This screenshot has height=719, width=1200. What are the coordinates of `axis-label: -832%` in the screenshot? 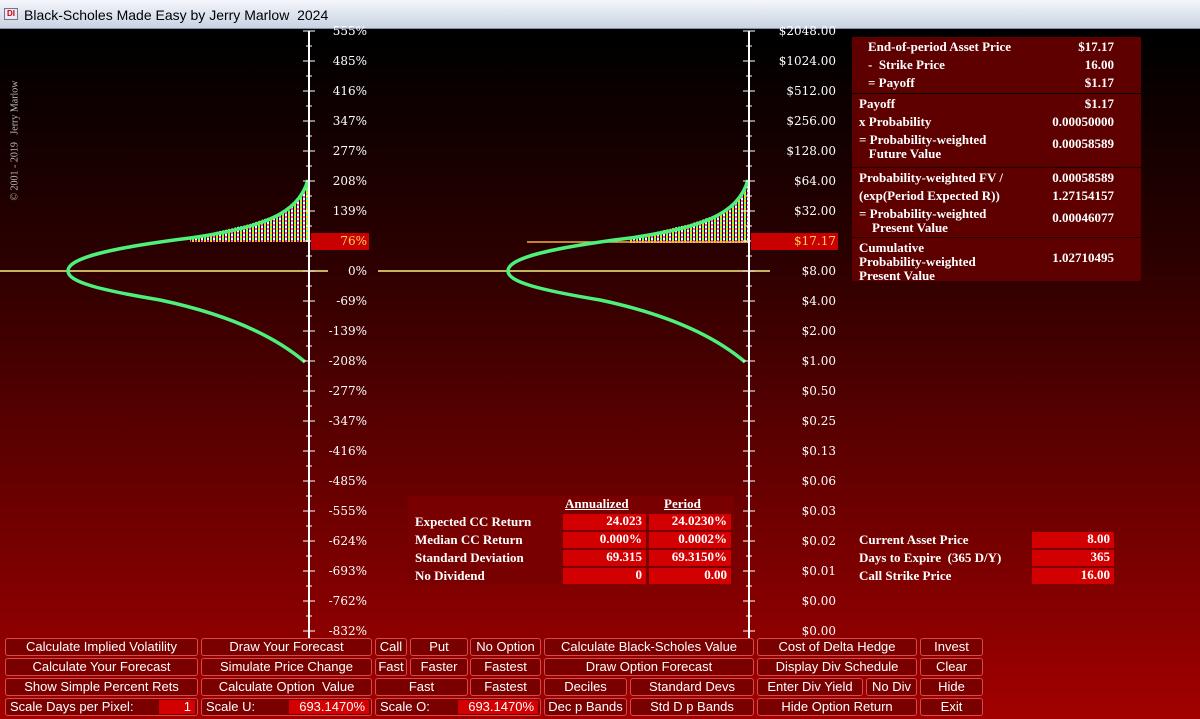 It's located at (347, 631).